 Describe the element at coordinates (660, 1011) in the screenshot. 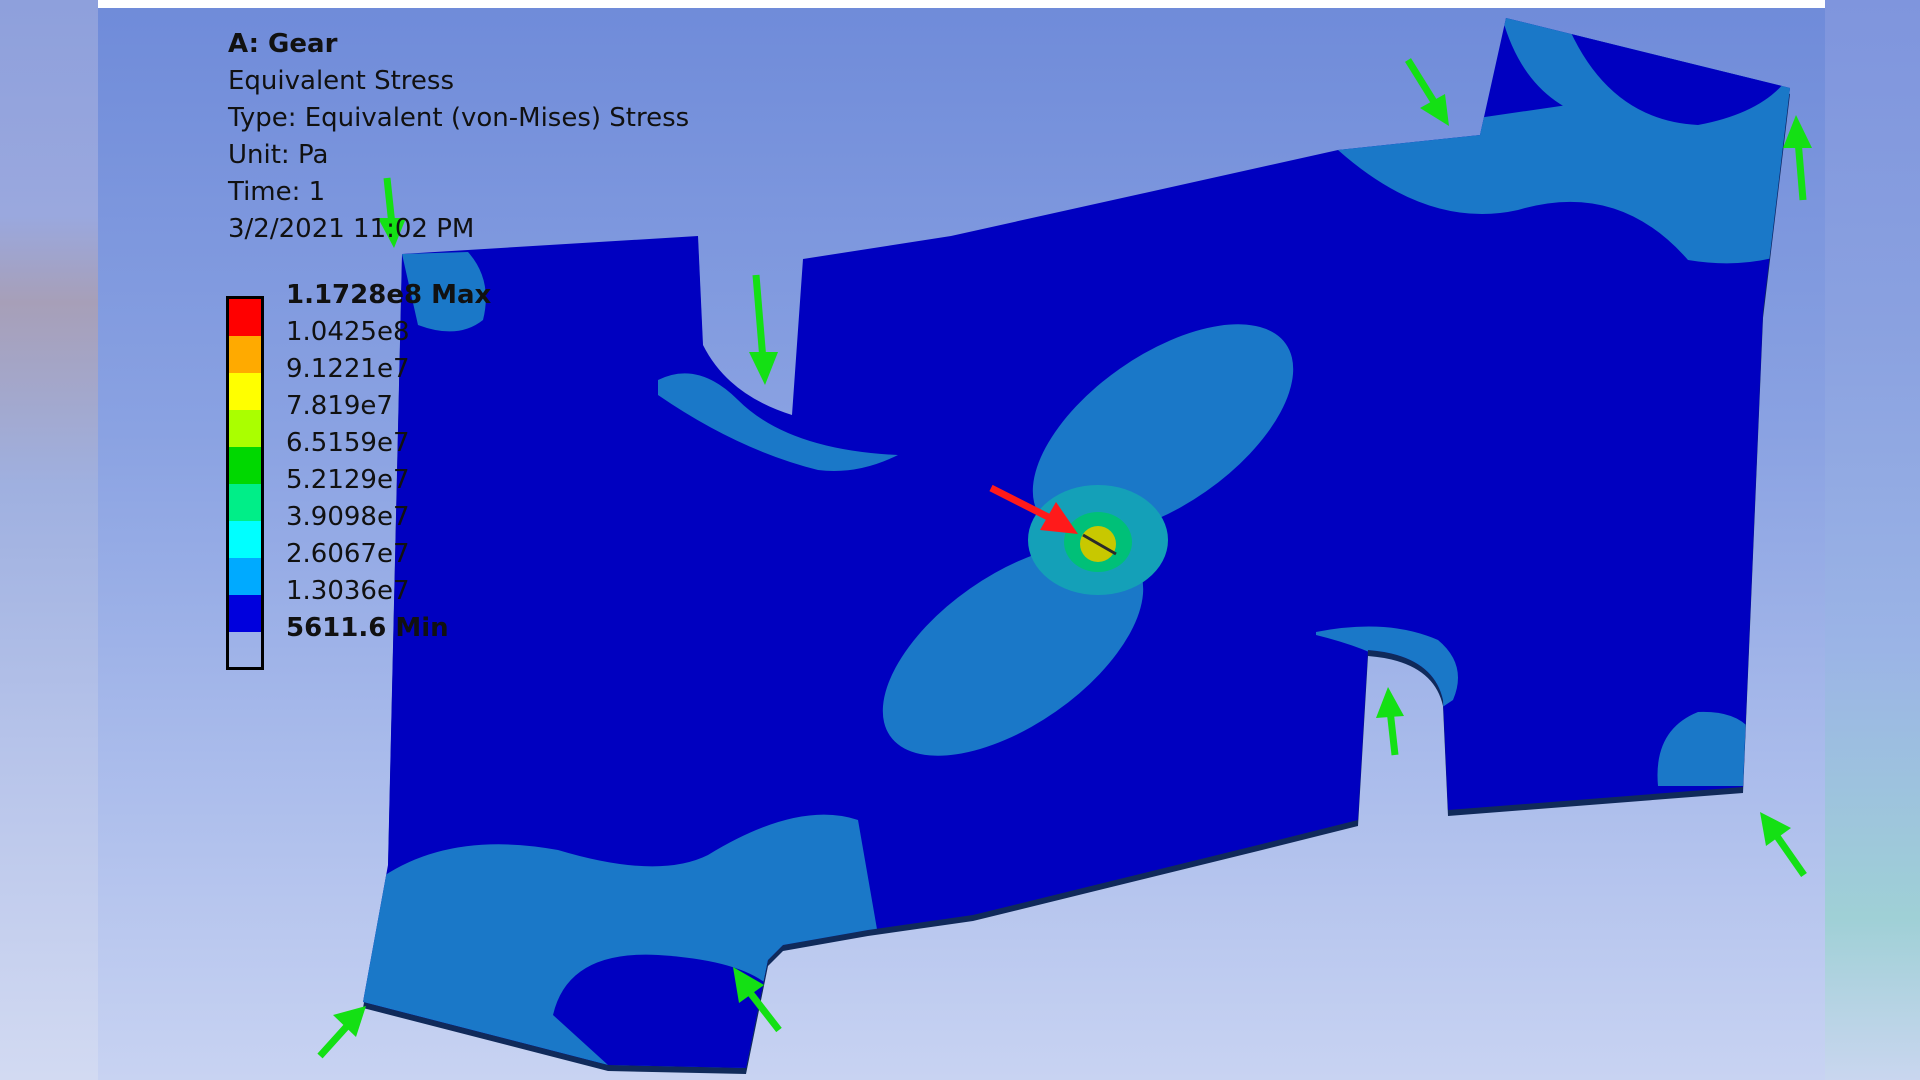

I see `contour-core-bottom-left` at that location.